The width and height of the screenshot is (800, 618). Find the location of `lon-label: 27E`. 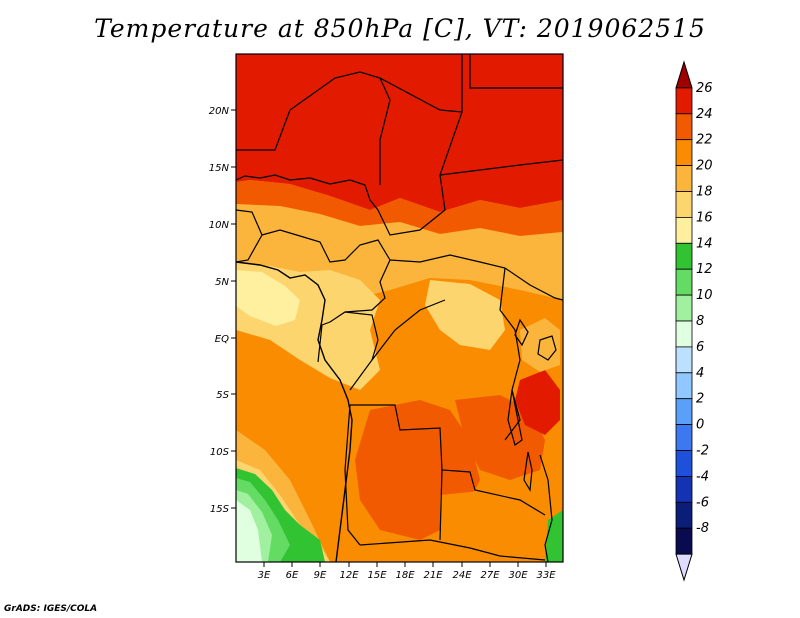

lon-label: 27E is located at coordinates (490, 575).